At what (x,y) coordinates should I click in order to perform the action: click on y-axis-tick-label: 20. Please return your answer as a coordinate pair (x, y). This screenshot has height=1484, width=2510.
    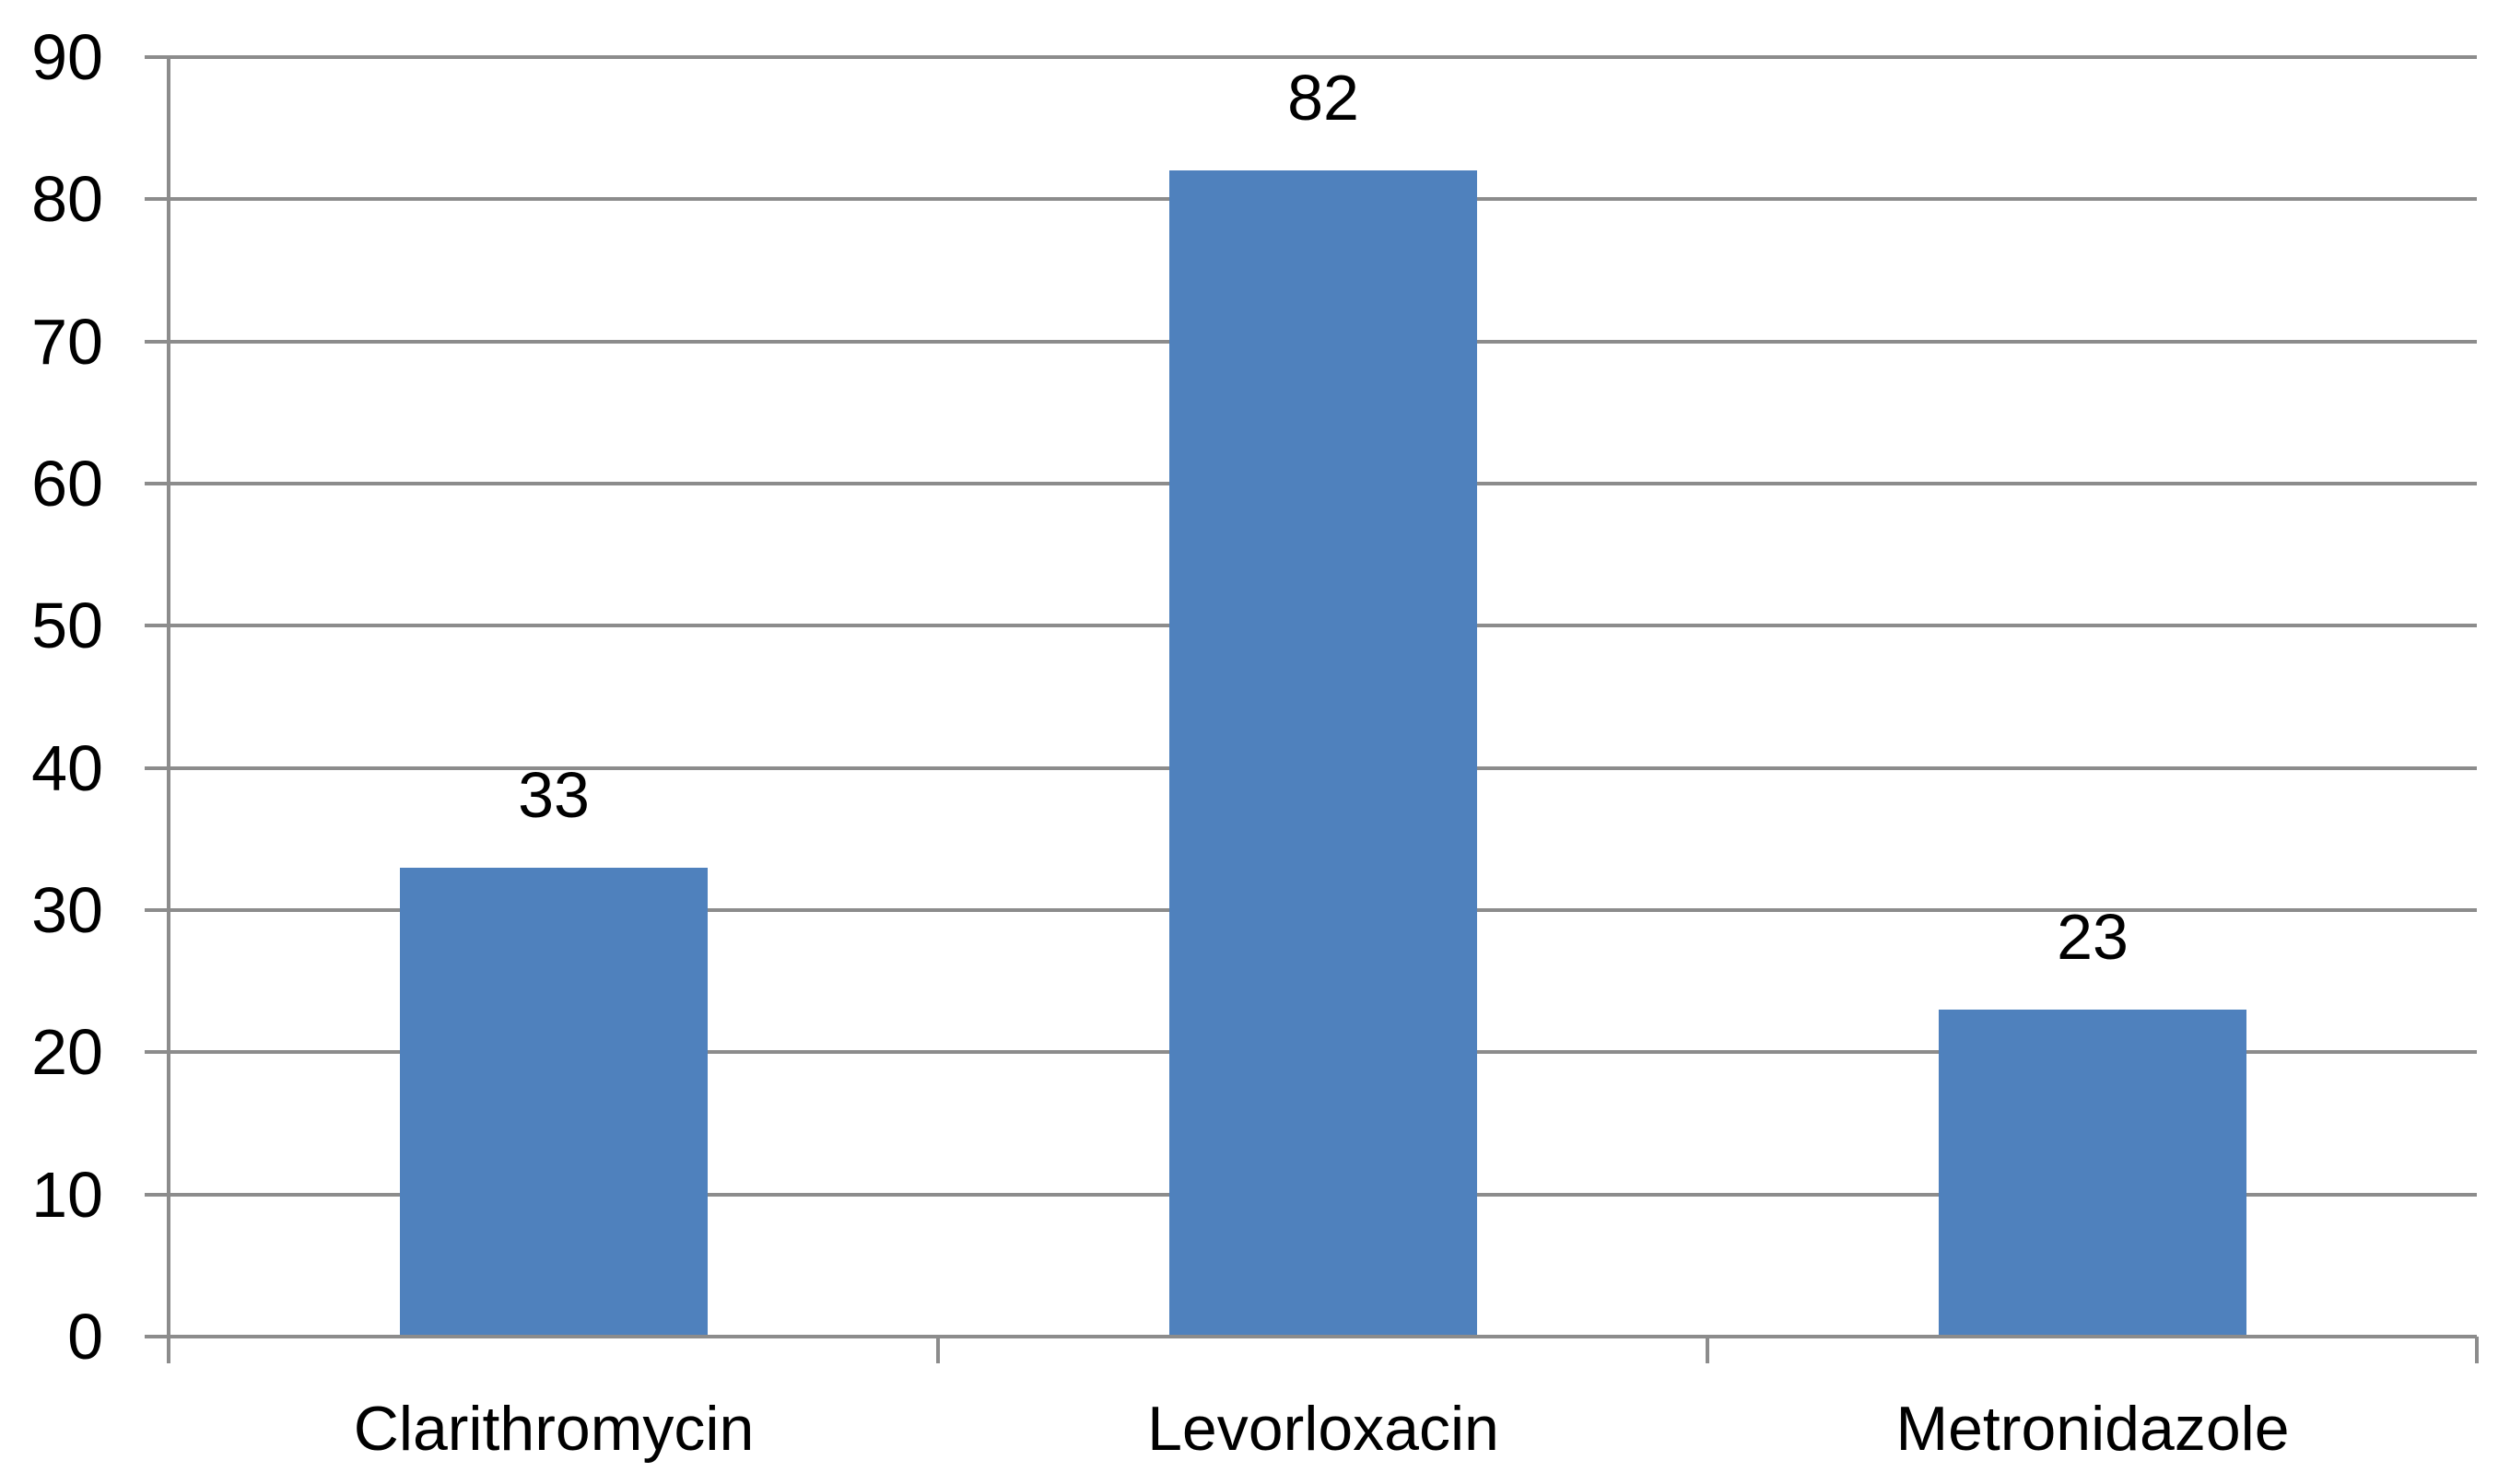
    Looking at the image, I should click on (67, 1052).